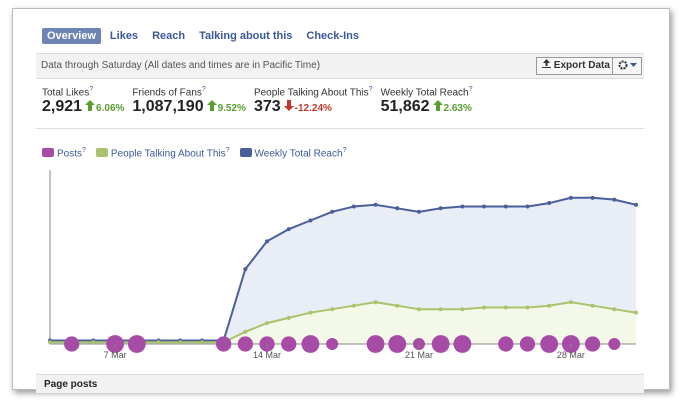 This screenshot has height=404, width=684. I want to click on legend-entry: Posts?, so click(64, 153).